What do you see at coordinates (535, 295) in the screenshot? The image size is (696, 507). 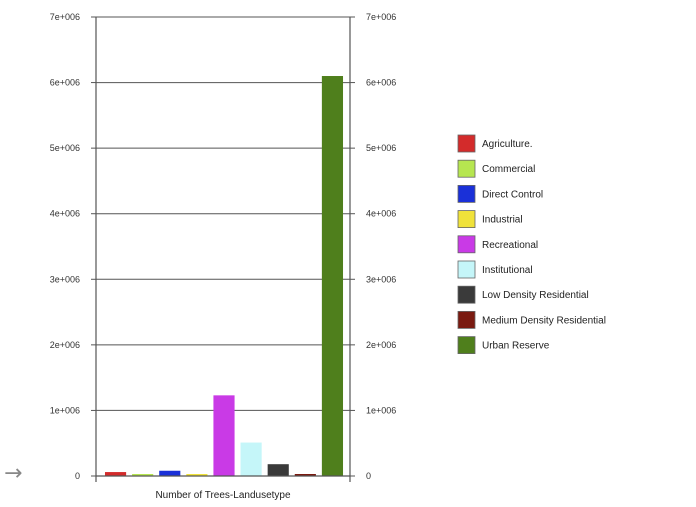 I see `legend-label: Low Density Residential` at bounding box center [535, 295].